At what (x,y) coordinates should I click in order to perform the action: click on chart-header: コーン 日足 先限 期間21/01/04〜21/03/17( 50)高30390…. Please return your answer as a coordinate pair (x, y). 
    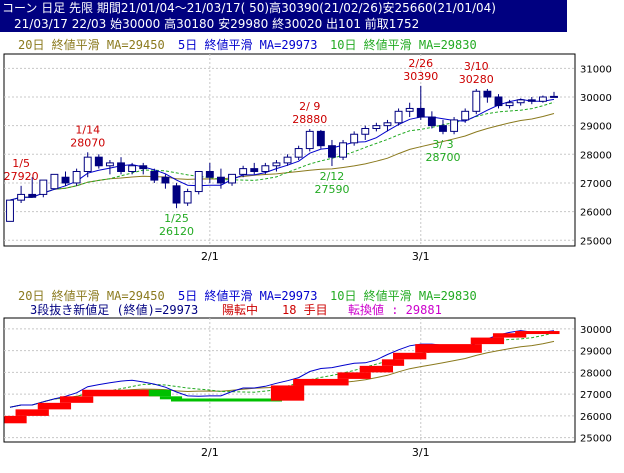
    Looking at the image, I should click on (312, 16).